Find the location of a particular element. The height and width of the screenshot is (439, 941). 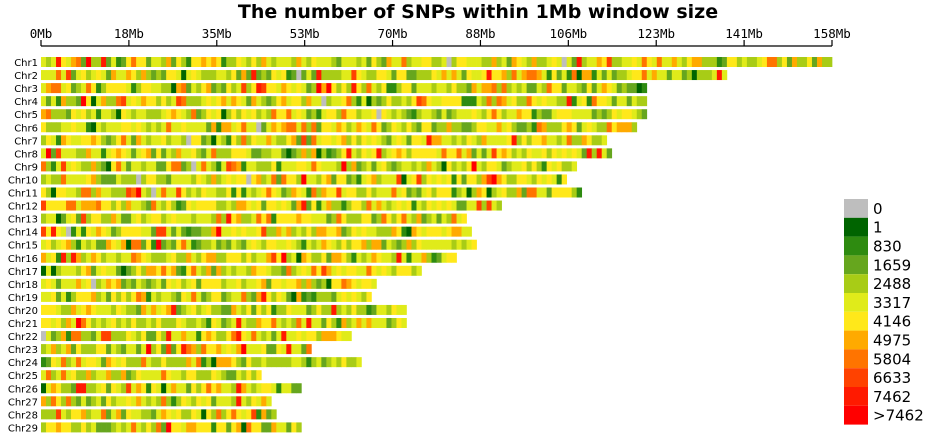

x-tick-label: 18Mb is located at coordinates (129, 33).